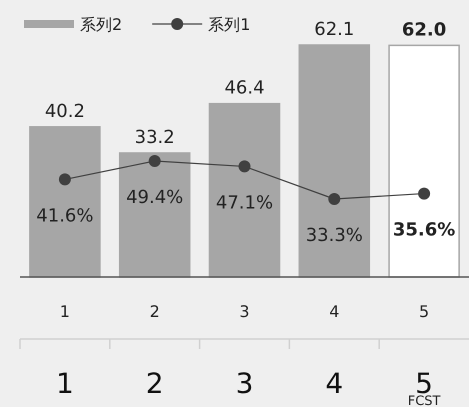 The height and width of the screenshot is (407, 469). What do you see at coordinates (155, 311) in the screenshot?
I see `x-tick-label: 2` at bounding box center [155, 311].